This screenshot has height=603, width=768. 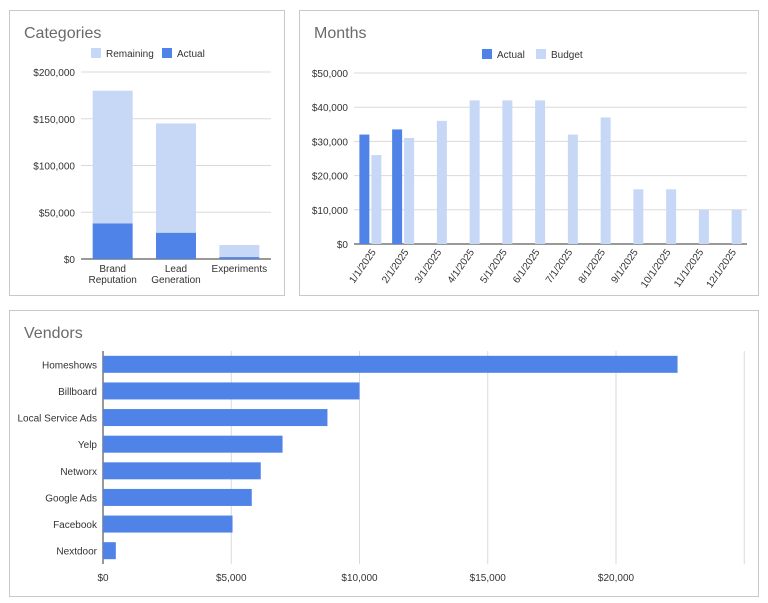 I want to click on x-tick-label: $10,000, so click(x=359, y=578).